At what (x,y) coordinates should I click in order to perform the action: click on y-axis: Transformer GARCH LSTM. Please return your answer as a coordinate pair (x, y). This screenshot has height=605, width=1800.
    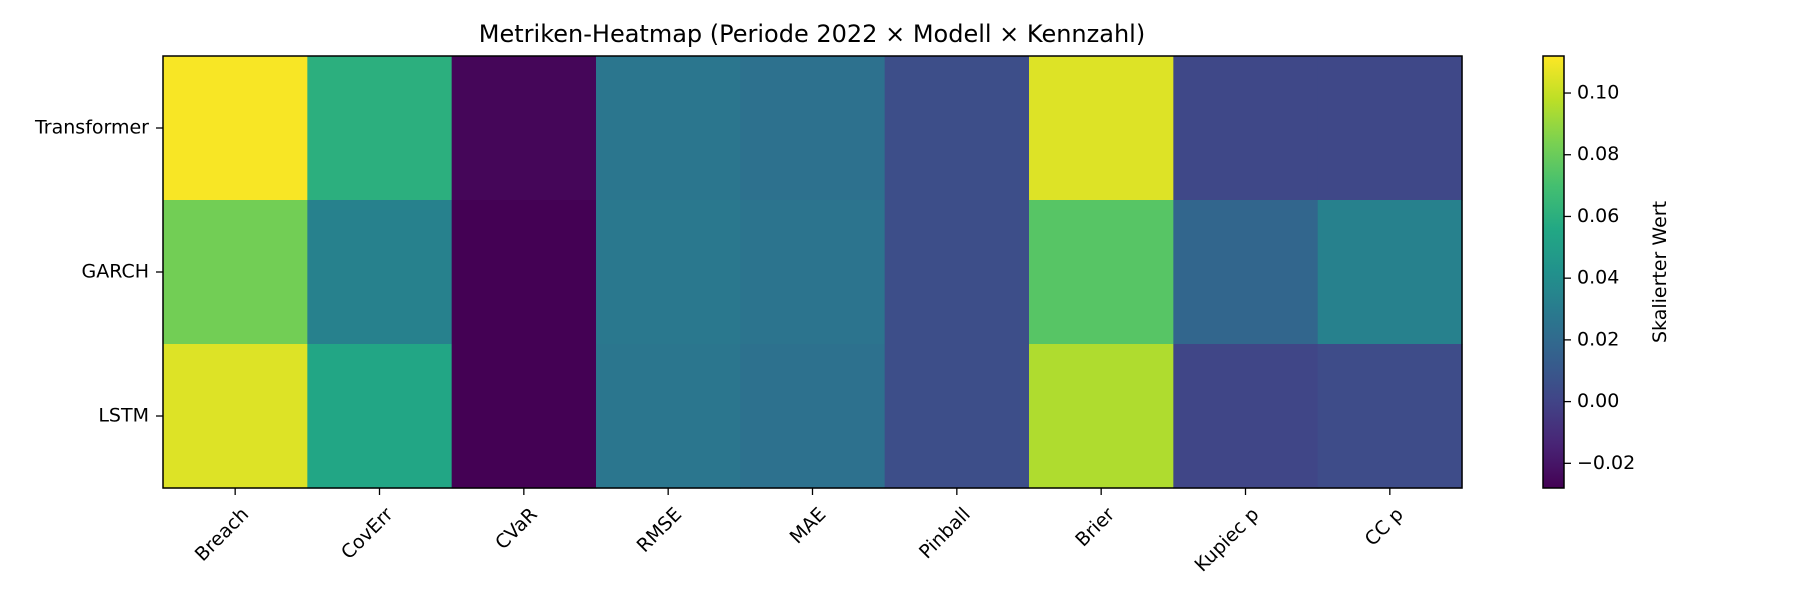
    Looking at the image, I should click on (98, 272).